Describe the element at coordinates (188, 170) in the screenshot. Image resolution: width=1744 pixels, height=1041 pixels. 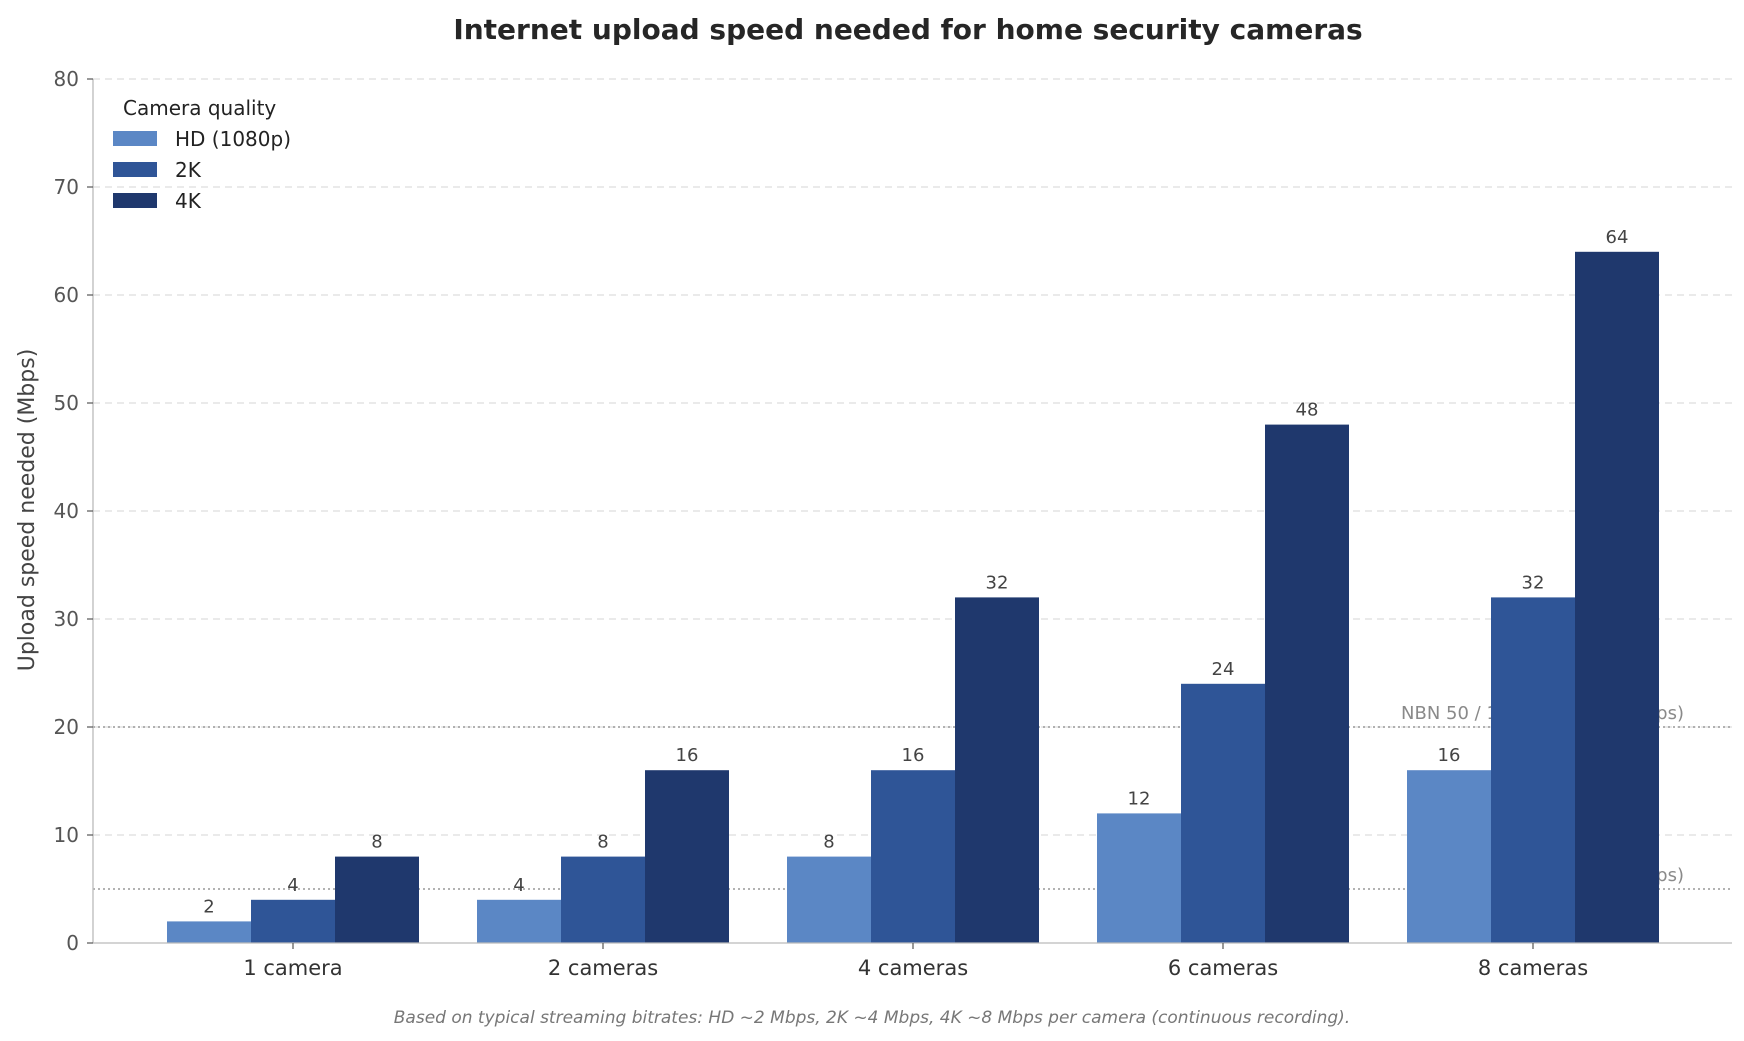
I see `legend-entry-label: 2K` at that location.